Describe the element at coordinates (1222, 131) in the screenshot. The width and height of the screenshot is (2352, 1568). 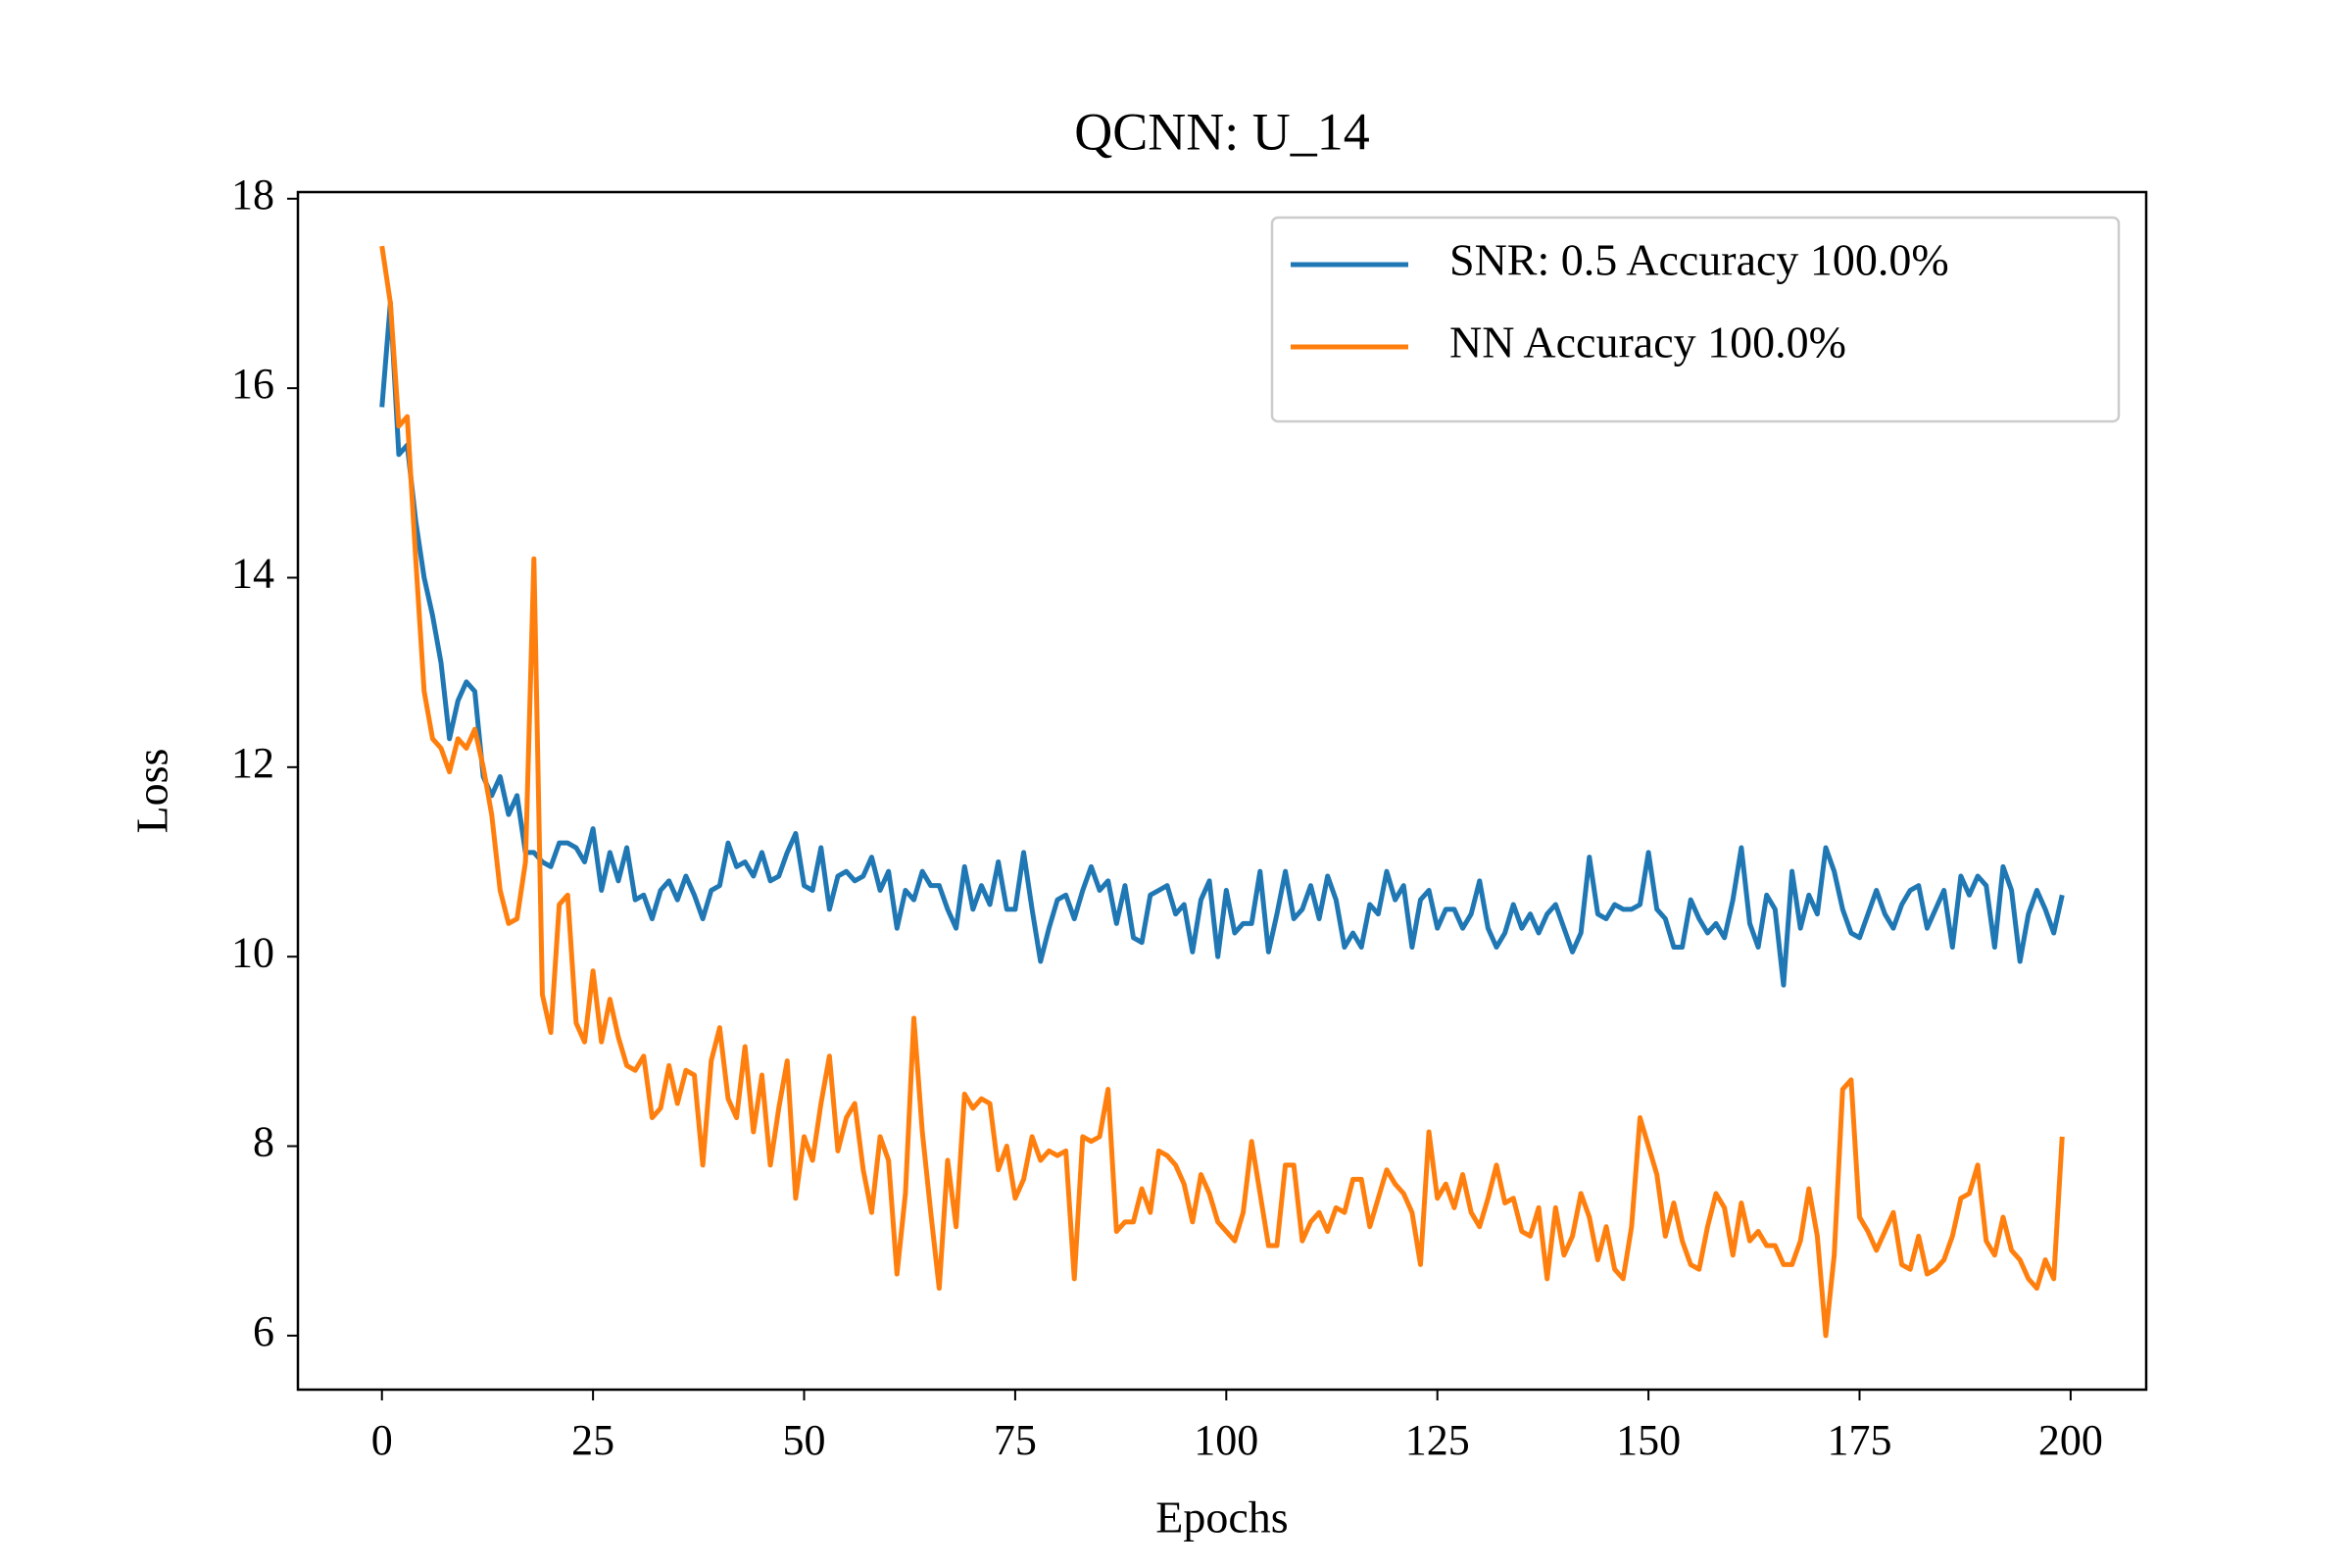
I see `chart-title: QCNN: U_14` at that location.